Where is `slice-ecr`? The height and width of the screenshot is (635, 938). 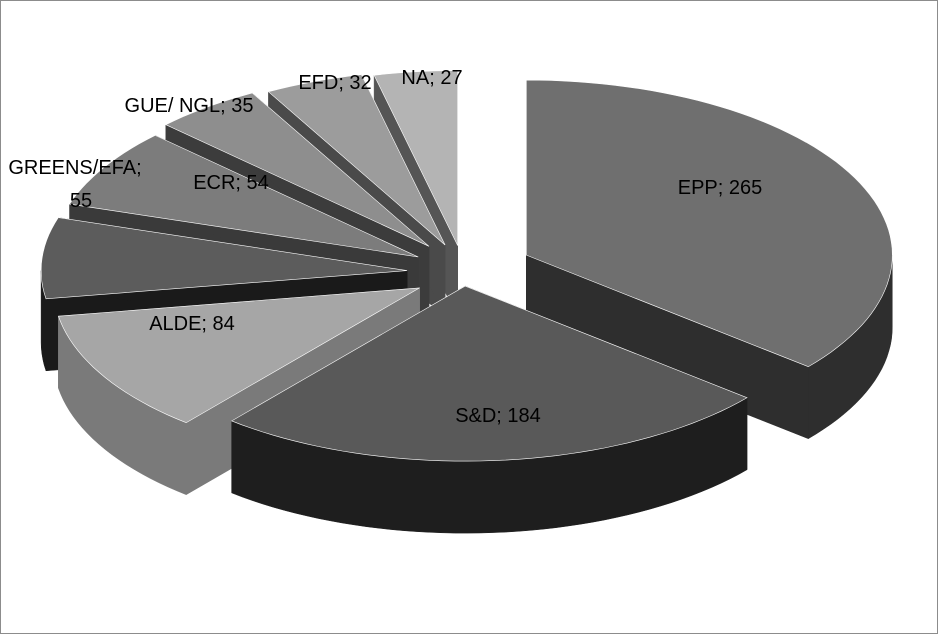
slice-ecr is located at coordinates (243, 196).